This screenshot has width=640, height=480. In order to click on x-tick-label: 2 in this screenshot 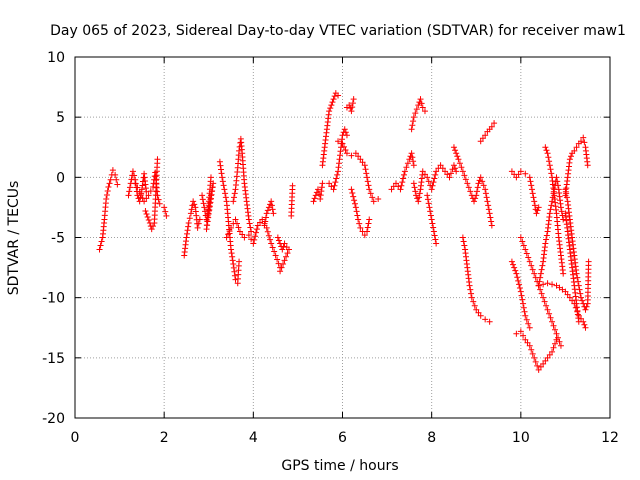, I will do `click(164, 438)`.